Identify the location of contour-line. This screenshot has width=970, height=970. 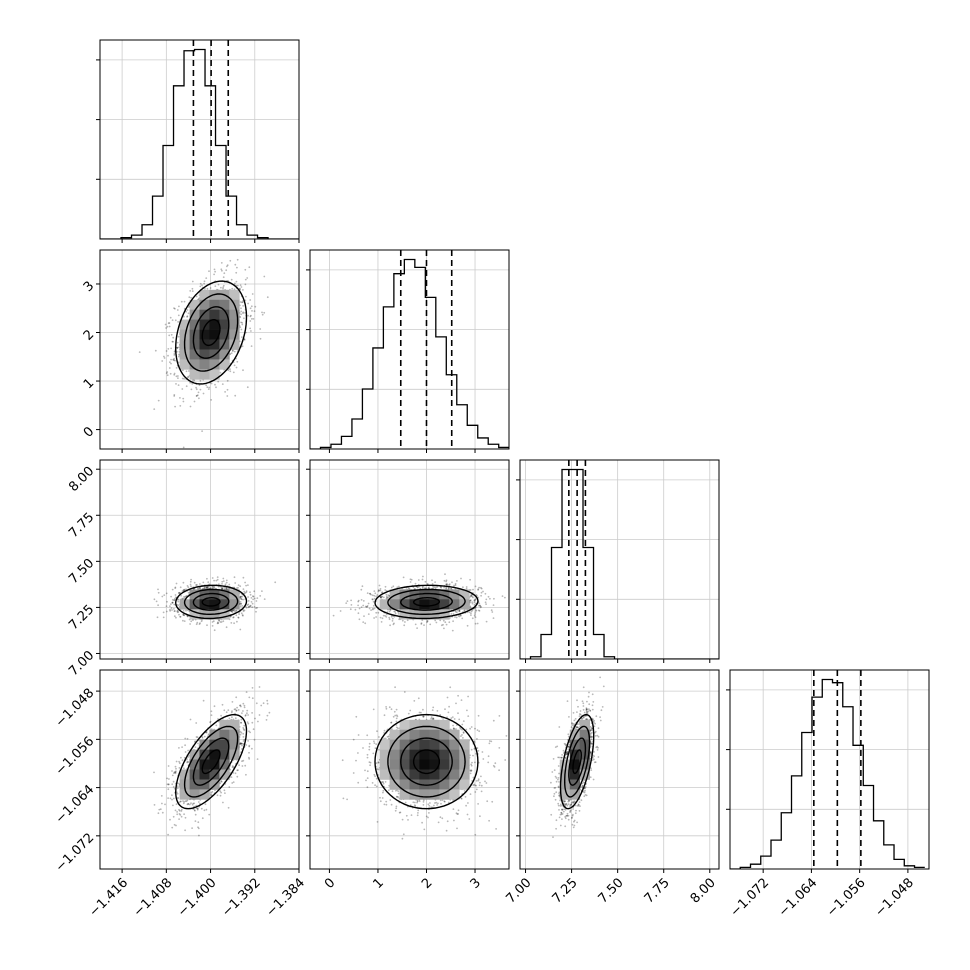
(211, 601).